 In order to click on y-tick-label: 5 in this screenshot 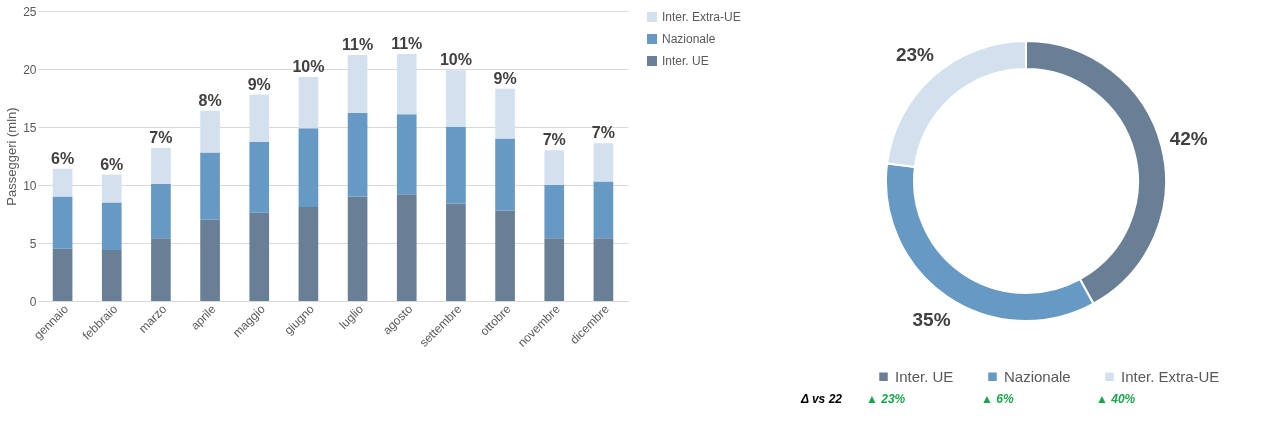, I will do `click(33, 243)`.